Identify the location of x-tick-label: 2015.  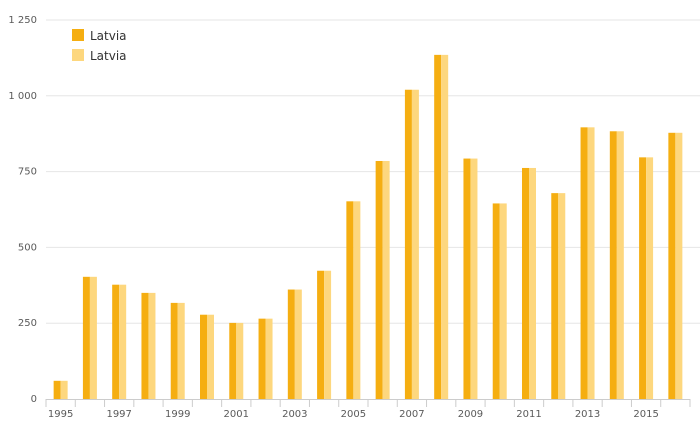
(645, 414).